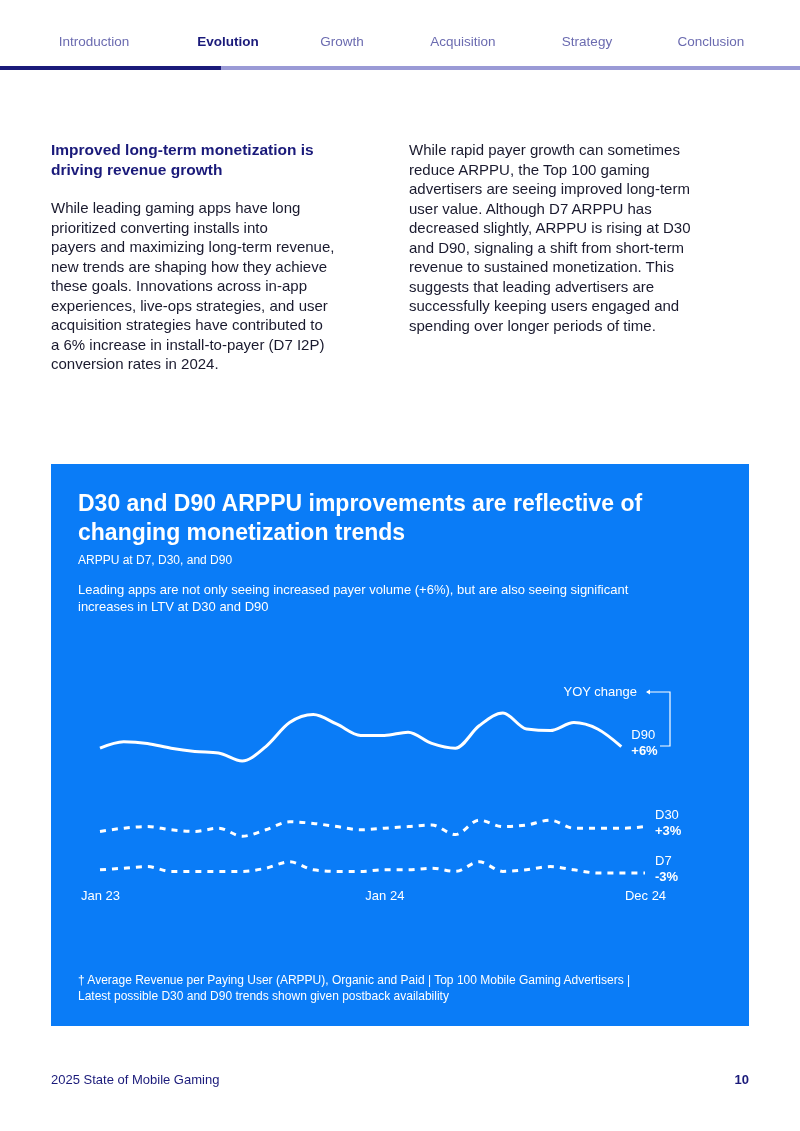 The width and height of the screenshot is (800, 1131). What do you see at coordinates (600, 691) in the screenshot?
I see `text: YOY change` at bounding box center [600, 691].